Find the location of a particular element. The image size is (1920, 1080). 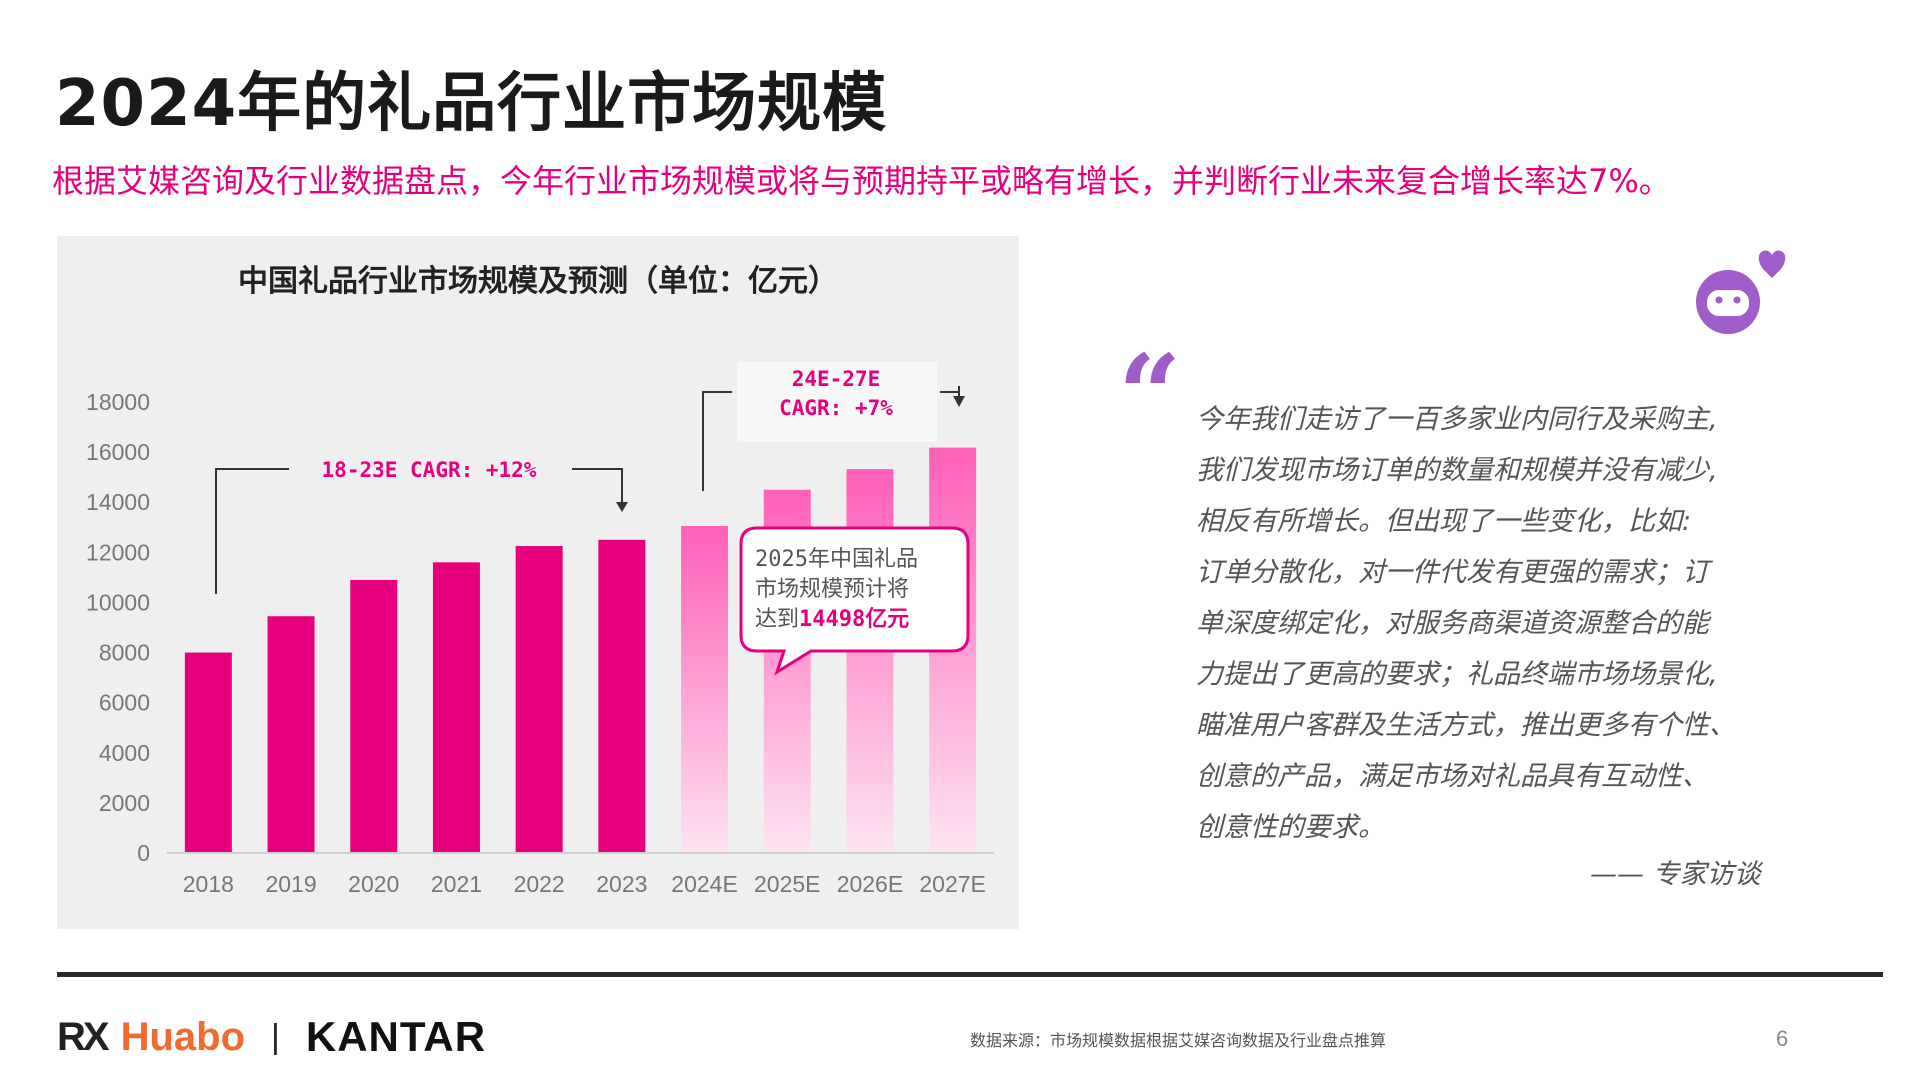

page-title: 2024年的礼品行业市场规模 is located at coordinates (471, 104).